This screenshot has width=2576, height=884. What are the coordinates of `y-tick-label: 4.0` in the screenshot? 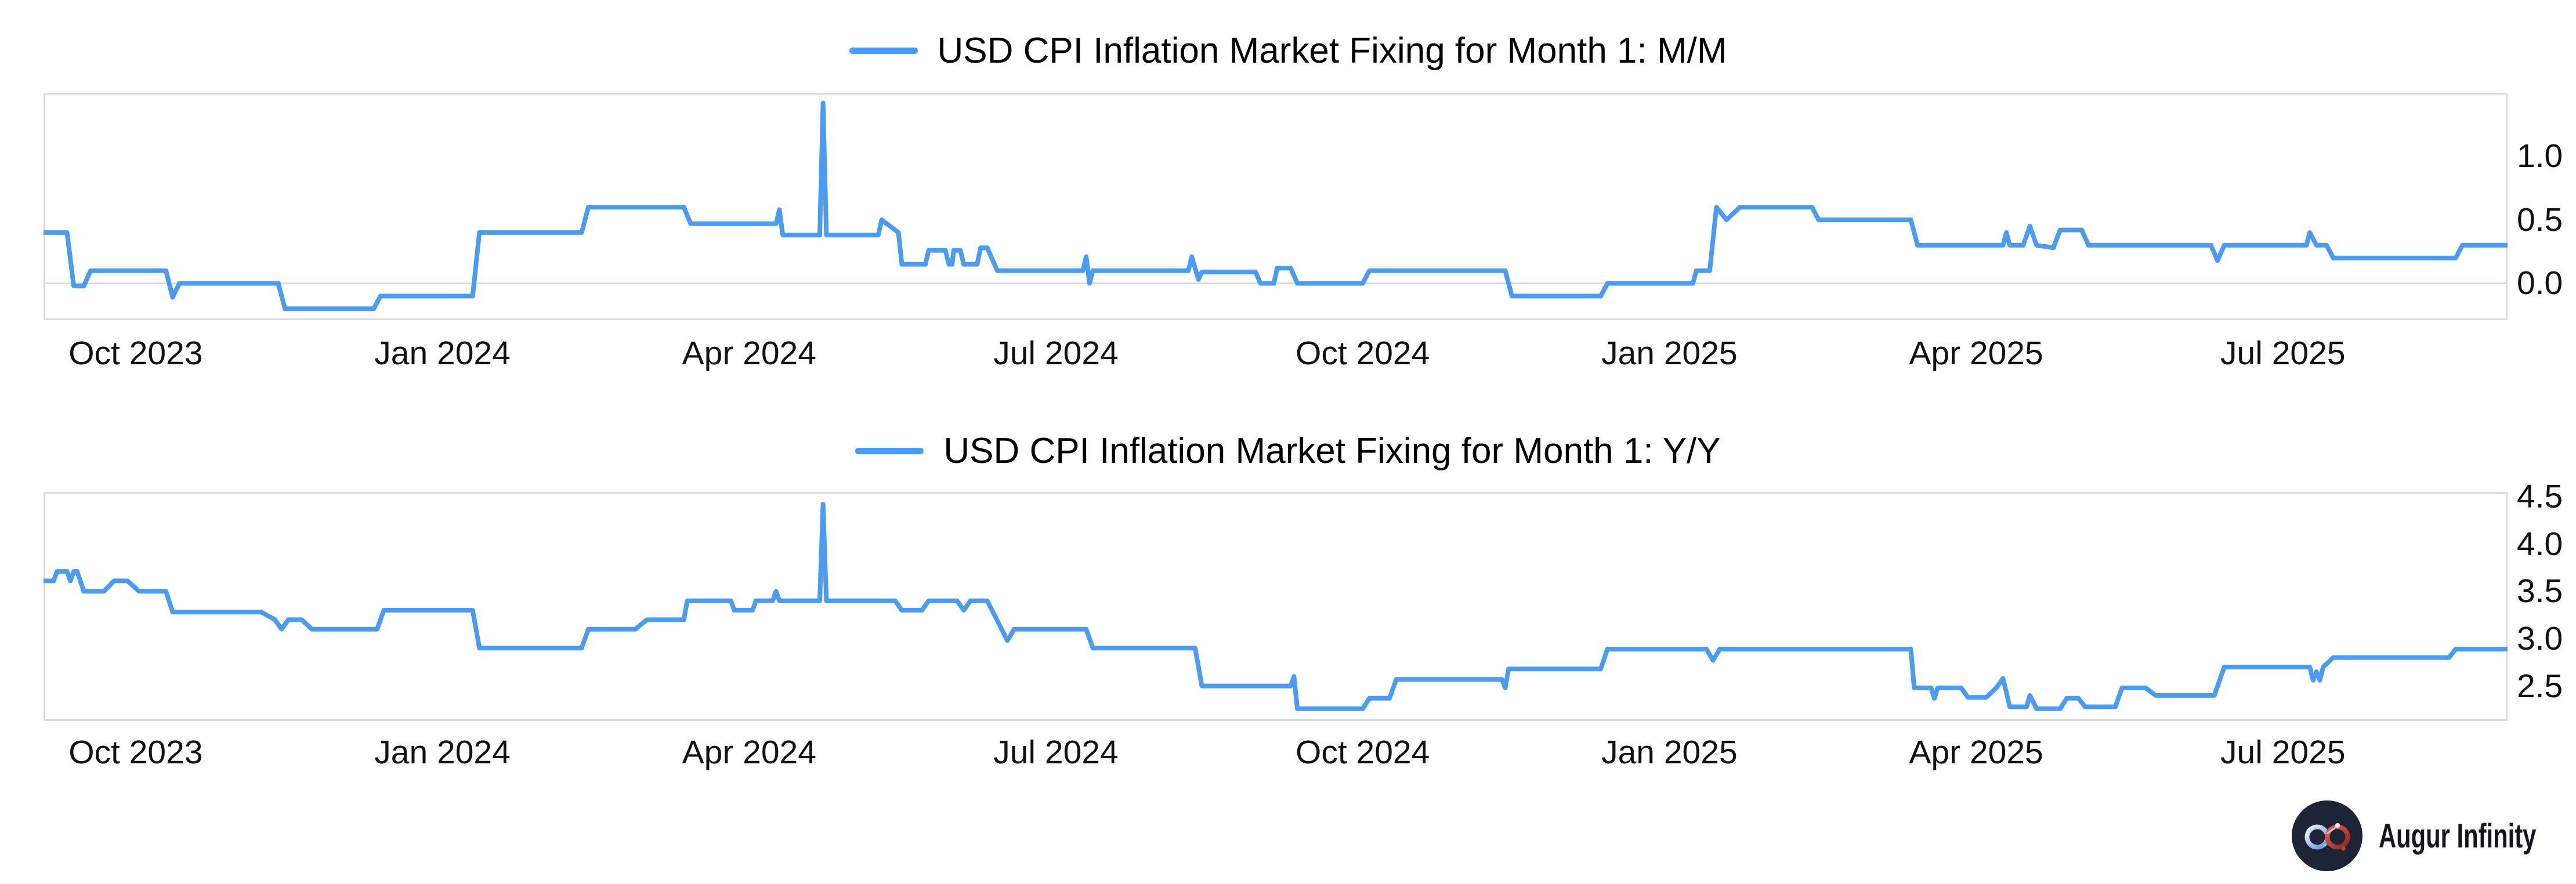 It's located at (2540, 544).